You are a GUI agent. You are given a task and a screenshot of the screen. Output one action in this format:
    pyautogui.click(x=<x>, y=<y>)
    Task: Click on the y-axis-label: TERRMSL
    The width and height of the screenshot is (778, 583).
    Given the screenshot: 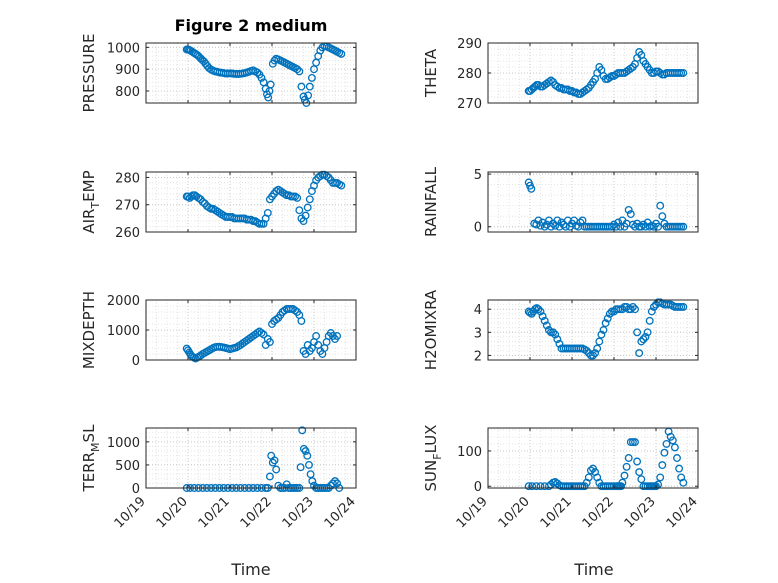 What is the action you would take?
    pyautogui.click(x=91, y=458)
    